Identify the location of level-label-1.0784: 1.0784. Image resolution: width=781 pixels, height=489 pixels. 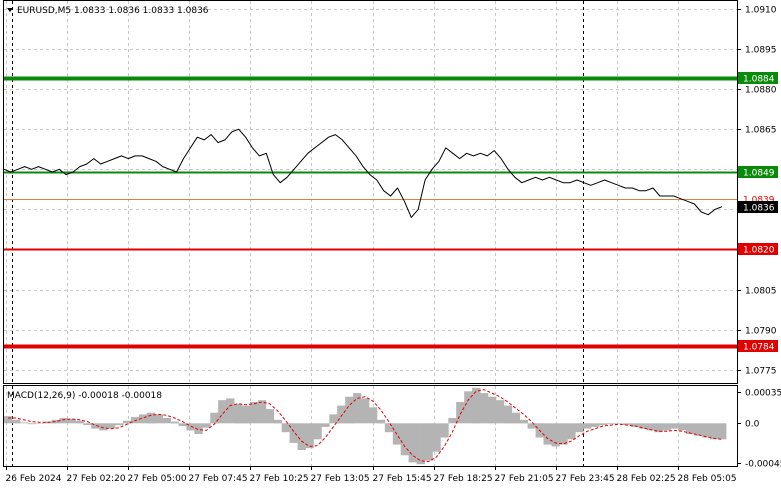
(759, 348).